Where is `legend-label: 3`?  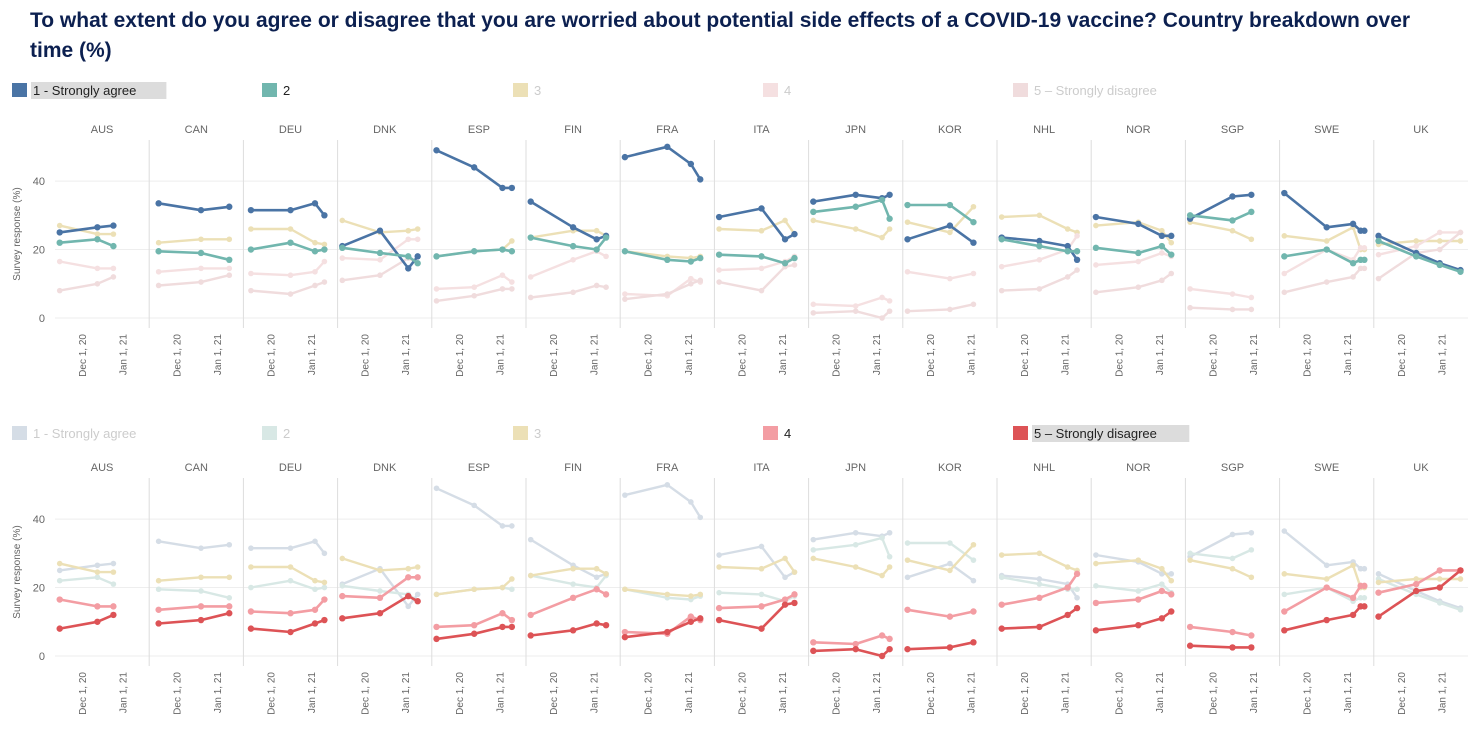
legend-label: 3 is located at coordinates (537, 433).